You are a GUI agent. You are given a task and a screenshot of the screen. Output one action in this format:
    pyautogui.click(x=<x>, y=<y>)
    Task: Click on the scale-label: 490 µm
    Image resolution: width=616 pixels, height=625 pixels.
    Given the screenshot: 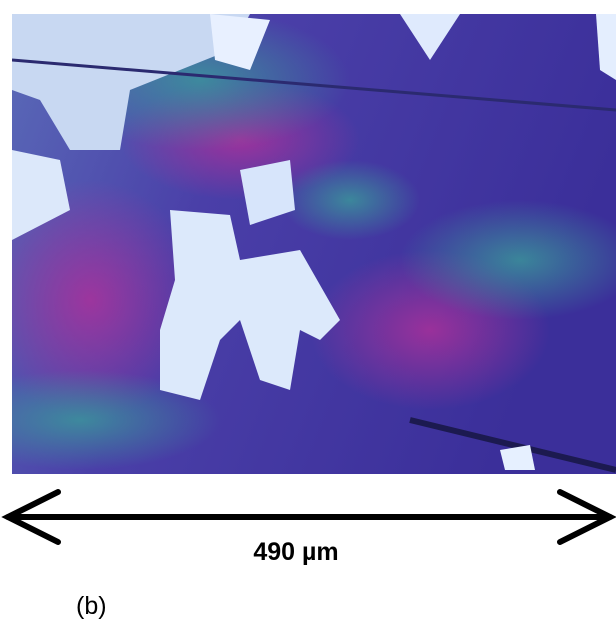 What is the action you would take?
    pyautogui.click(x=296, y=552)
    